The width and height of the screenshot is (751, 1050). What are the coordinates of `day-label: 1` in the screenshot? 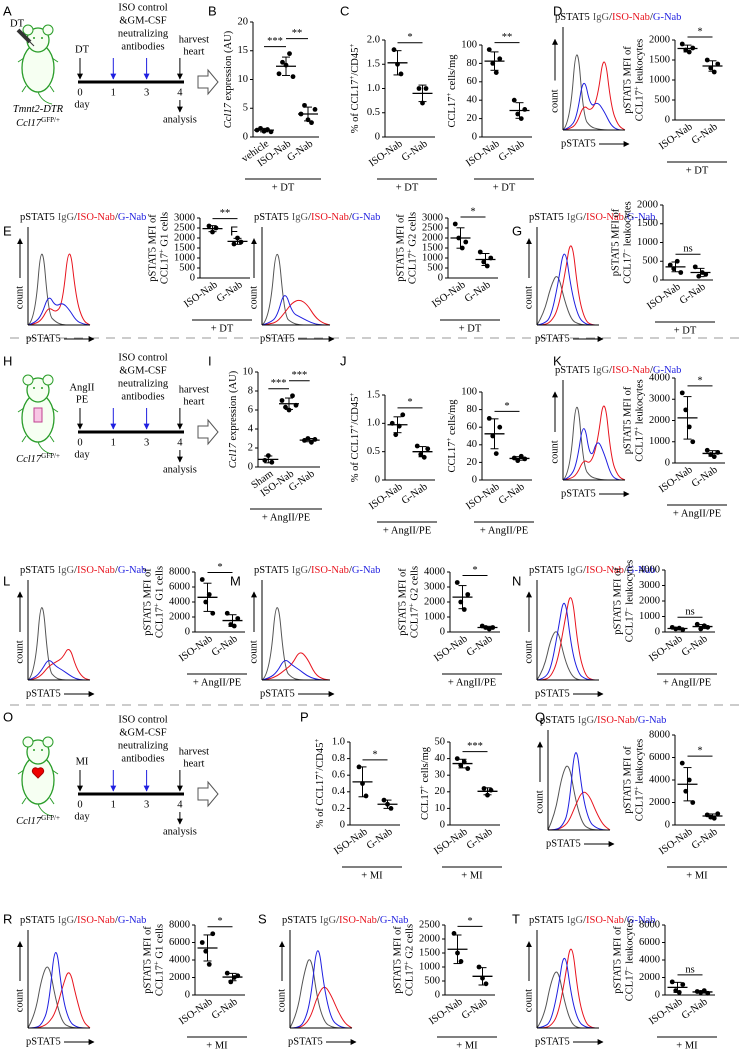 It's located at (113, 92).